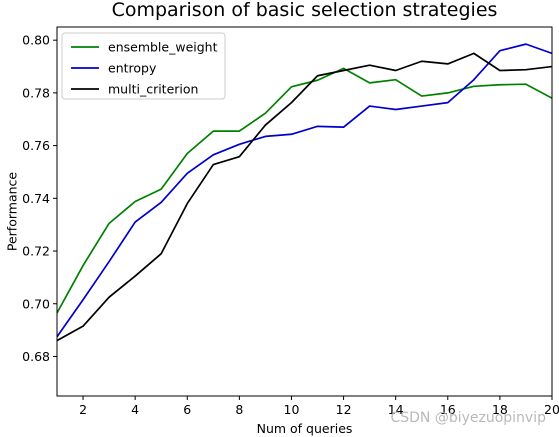 The width and height of the screenshot is (559, 437). I want to click on y-tick-label: 0.74, so click(36, 198).